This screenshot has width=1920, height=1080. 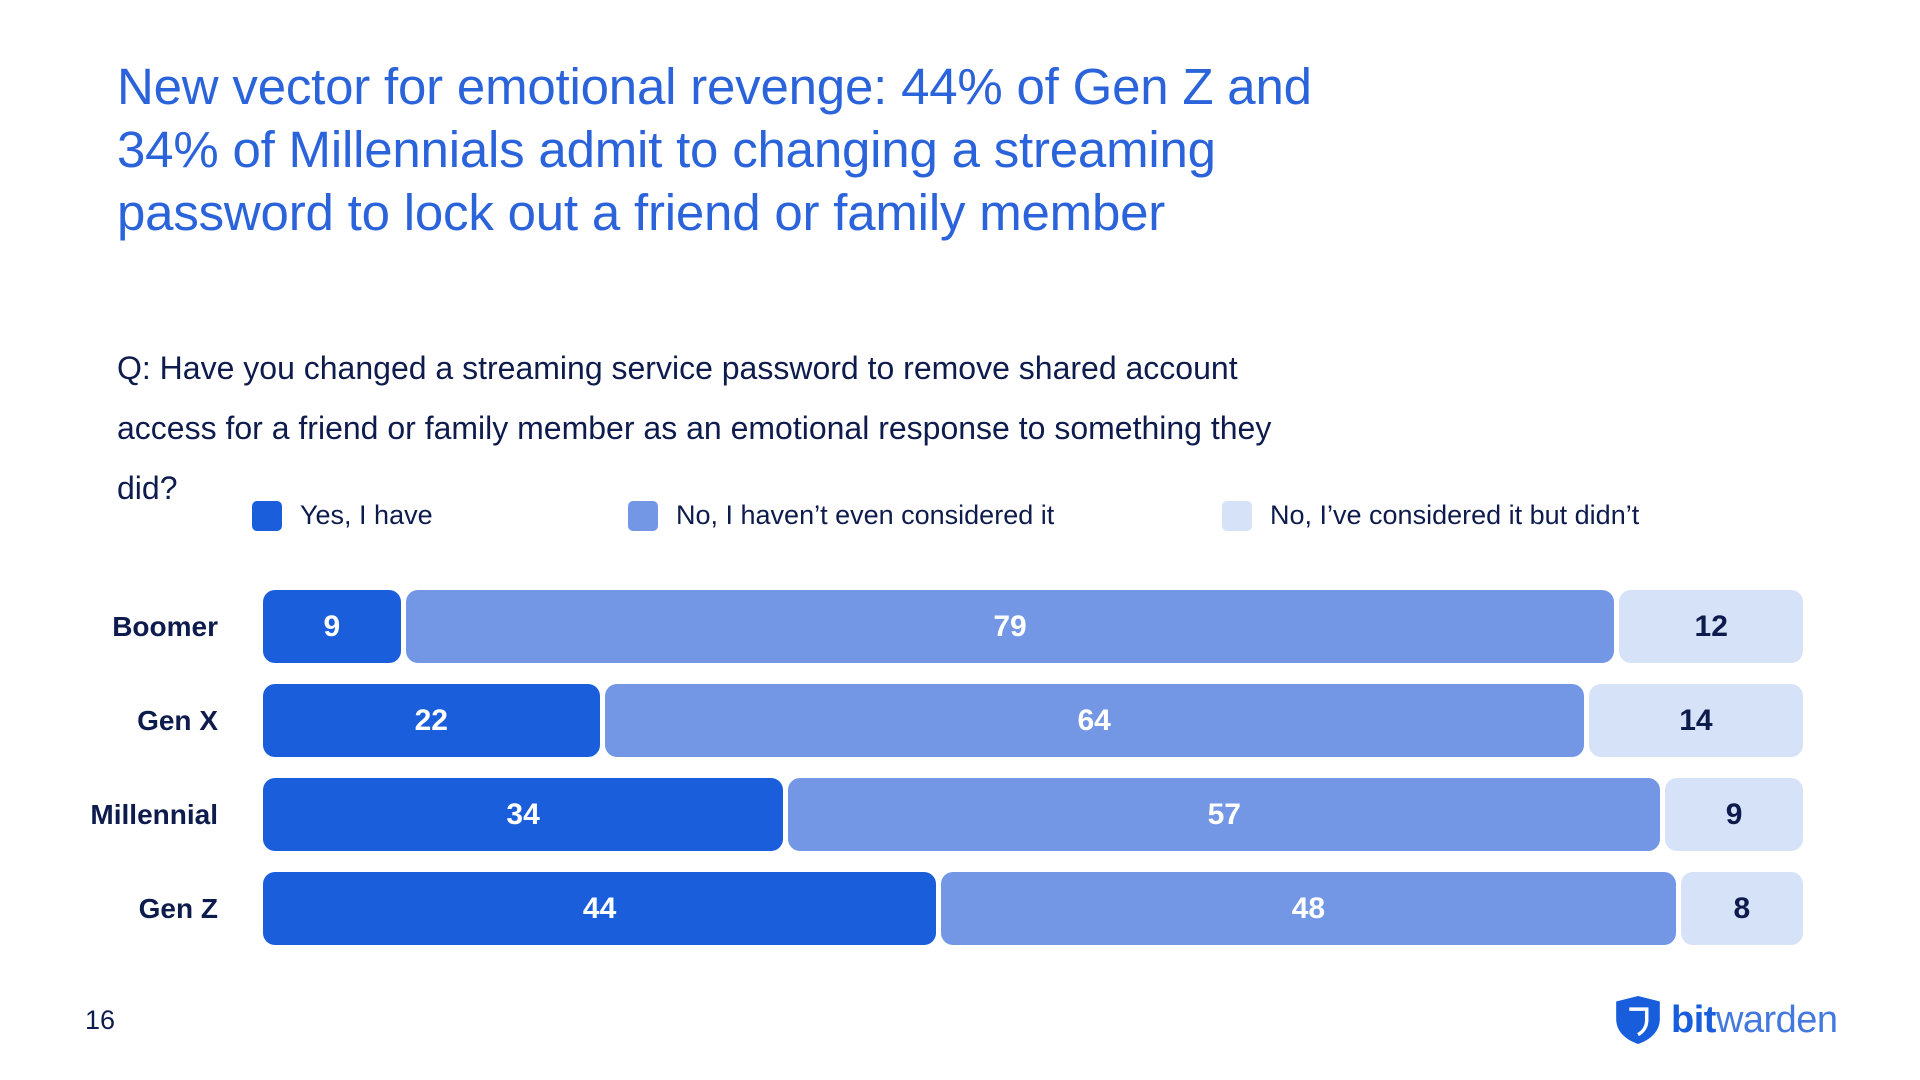 What do you see at coordinates (1711, 626) in the screenshot?
I see `bar-segment: 12` at bounding box center [1711, 626].